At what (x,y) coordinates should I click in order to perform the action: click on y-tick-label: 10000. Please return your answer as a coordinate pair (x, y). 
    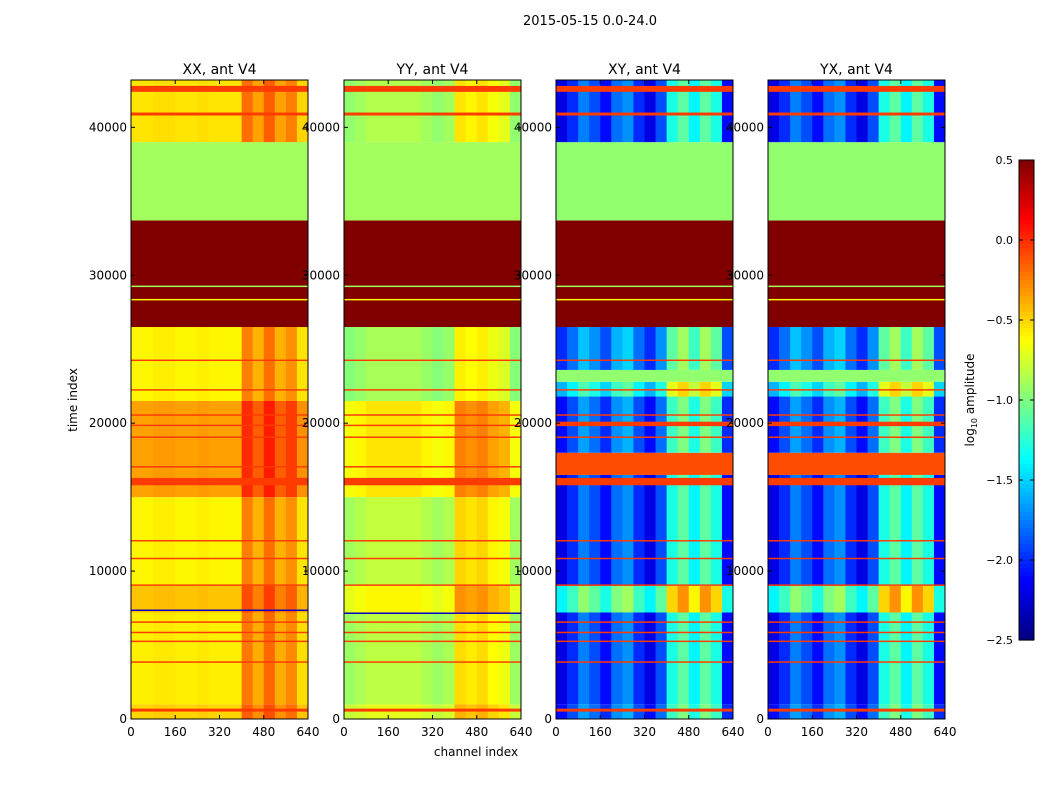
    Looking at the image, I should click on (108, 571).